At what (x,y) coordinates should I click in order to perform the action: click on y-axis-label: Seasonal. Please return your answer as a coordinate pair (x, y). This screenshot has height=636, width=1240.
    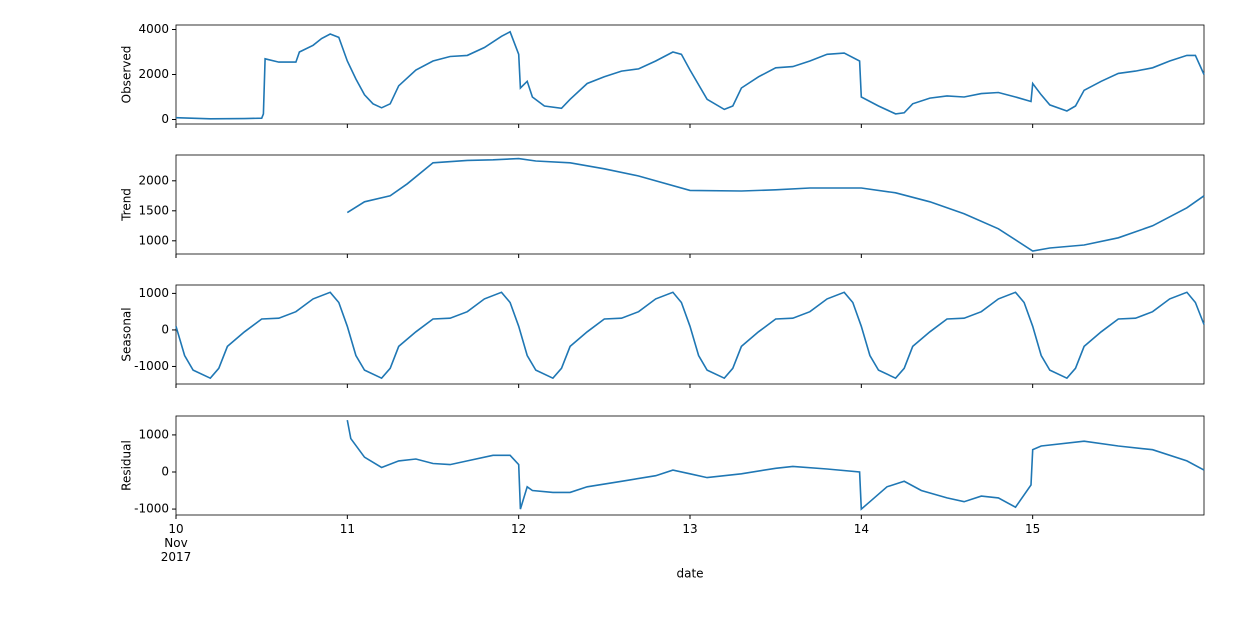
    Looking at the image, I should click on (127, 334).